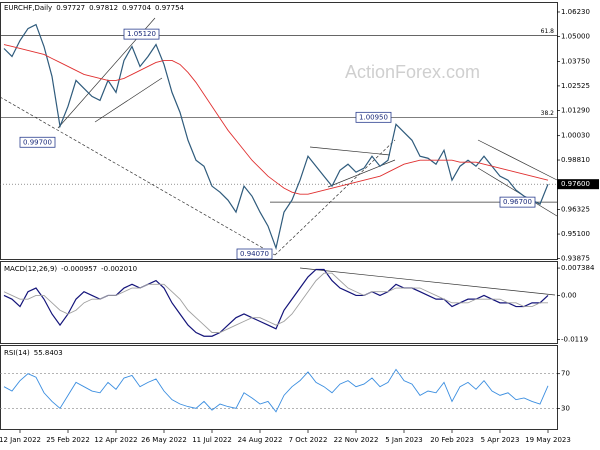  I want to click on x-tick-label: 5 Jan 2023, so click(404, 440).